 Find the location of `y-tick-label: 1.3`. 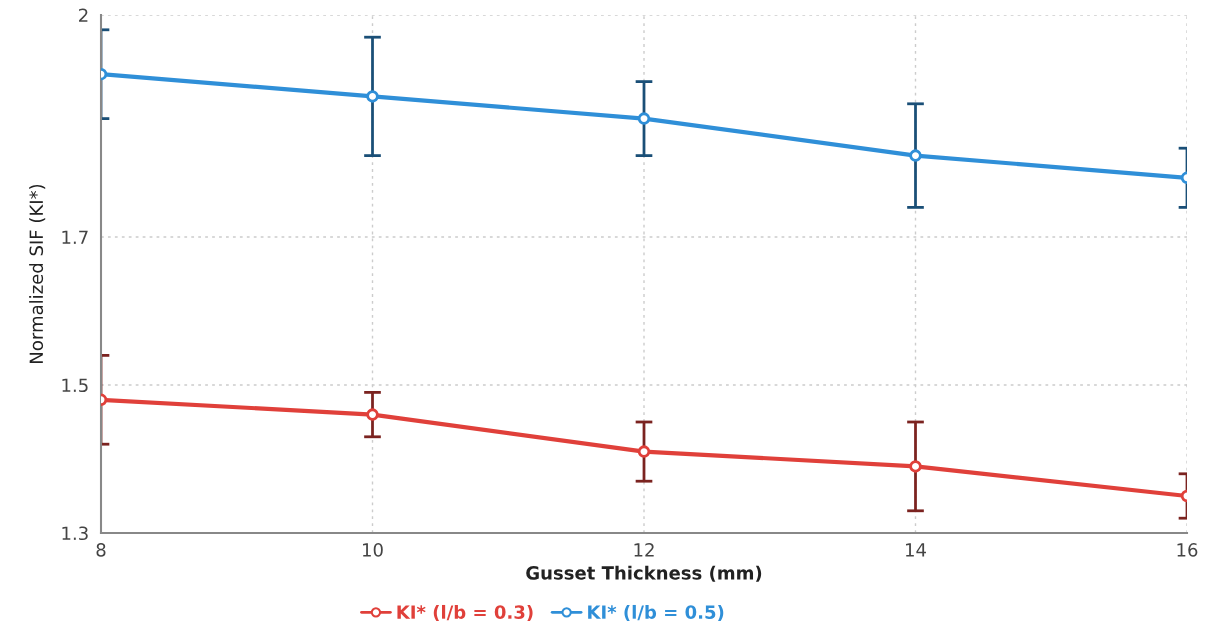

y-tick-label: 1.3 is located at coordinates (75, 533).